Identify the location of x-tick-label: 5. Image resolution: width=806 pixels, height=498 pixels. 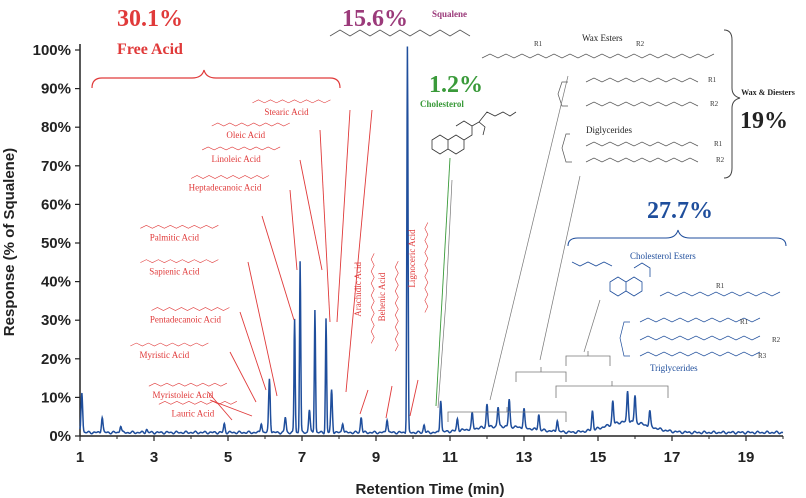
(228, 457).